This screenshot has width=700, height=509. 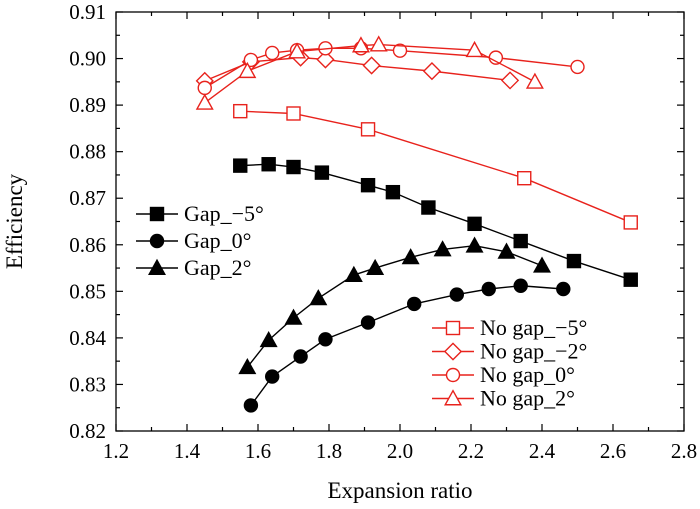 I want to click on y-tick-label: 0.90, so click(x=87, y=59).